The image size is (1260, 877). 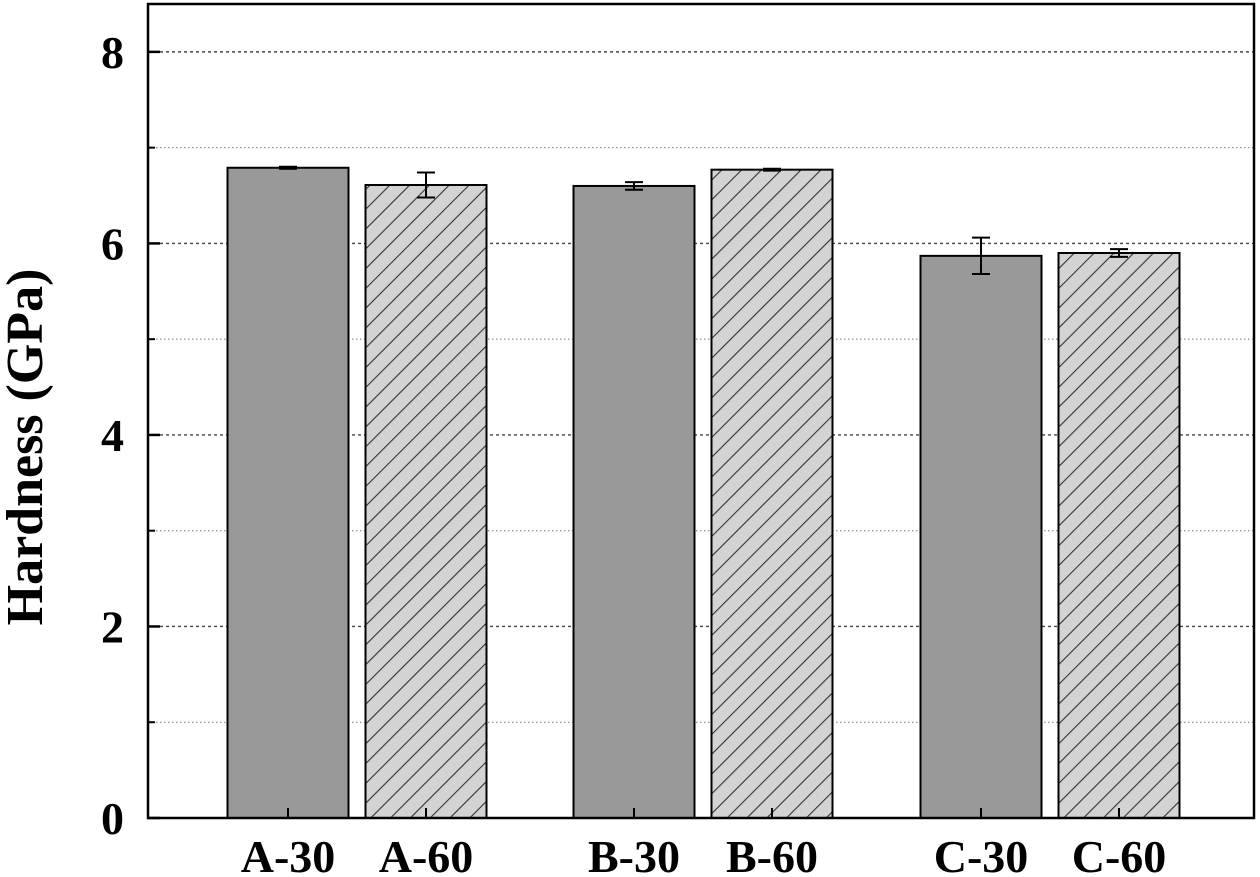 I want to click on x-tick-label: A-30, so click(x=288, y=854).